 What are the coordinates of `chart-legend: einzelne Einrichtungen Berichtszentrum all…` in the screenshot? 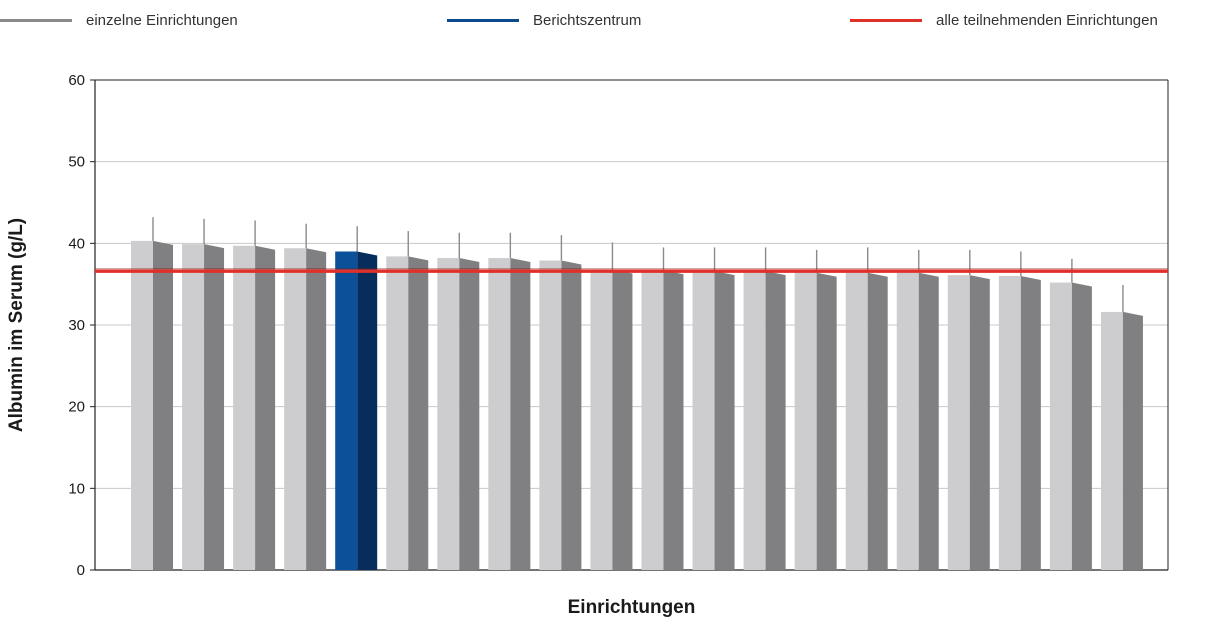 It's located at (608, 20).